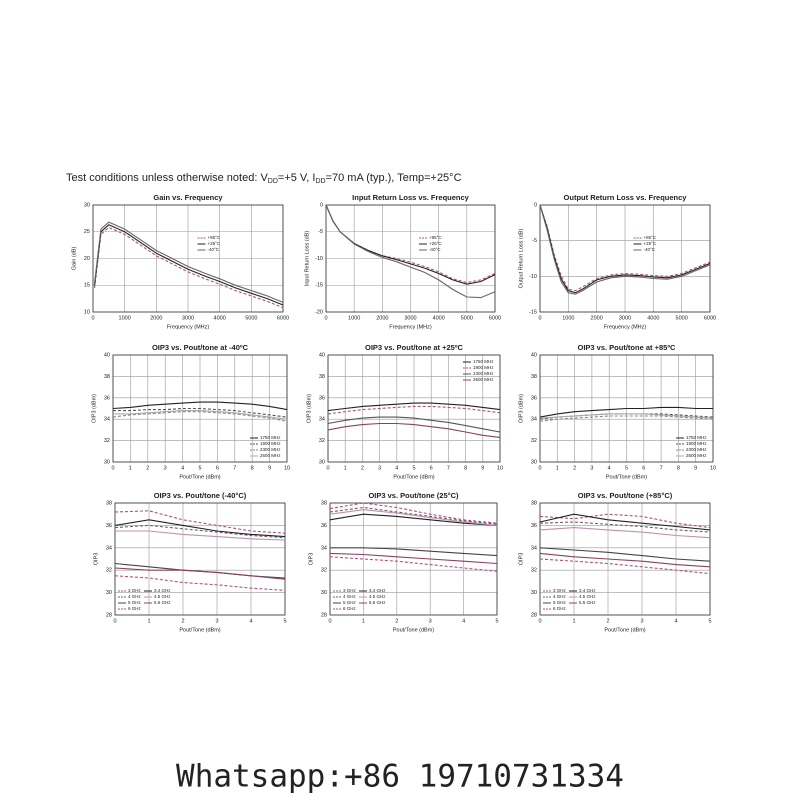  I want to click on y-axis-label: OIP3 (dBm), so click(309, 408).